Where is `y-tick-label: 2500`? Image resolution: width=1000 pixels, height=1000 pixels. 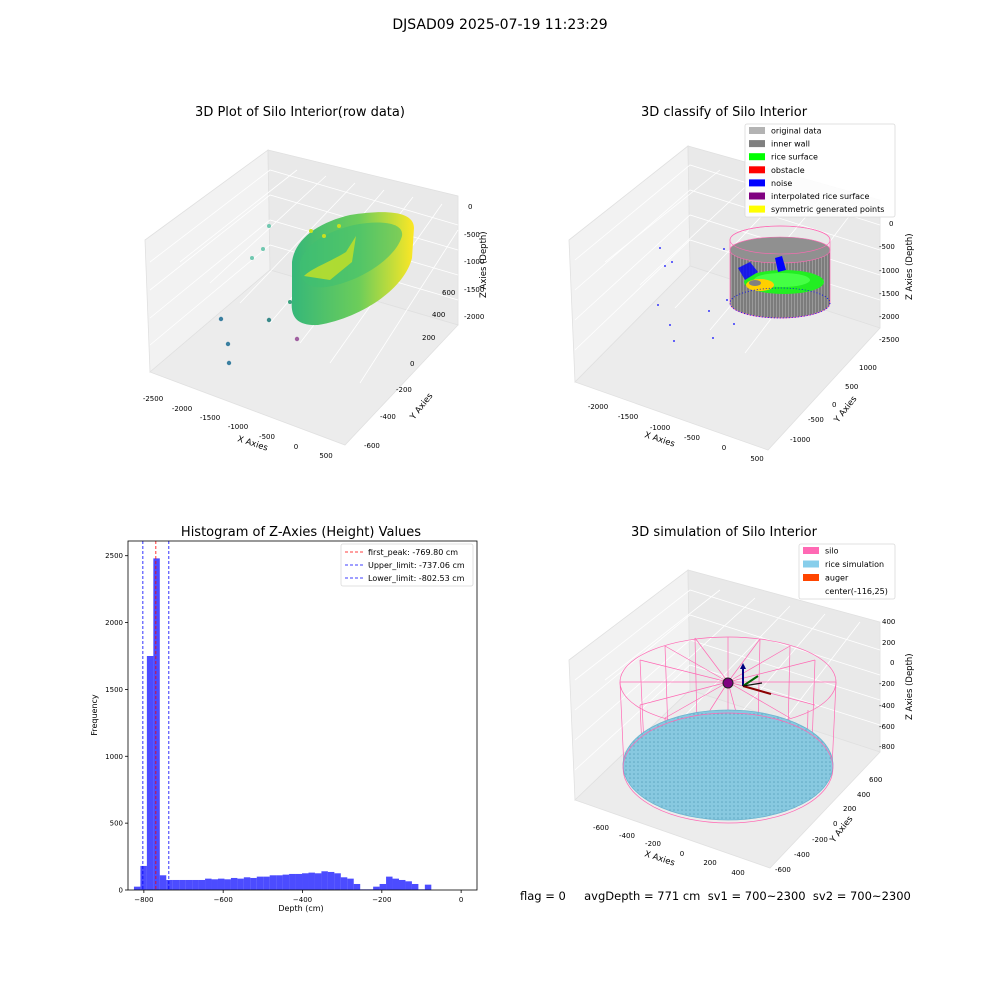
y-tick-label: 2500 is located at coordinates (114, 556).